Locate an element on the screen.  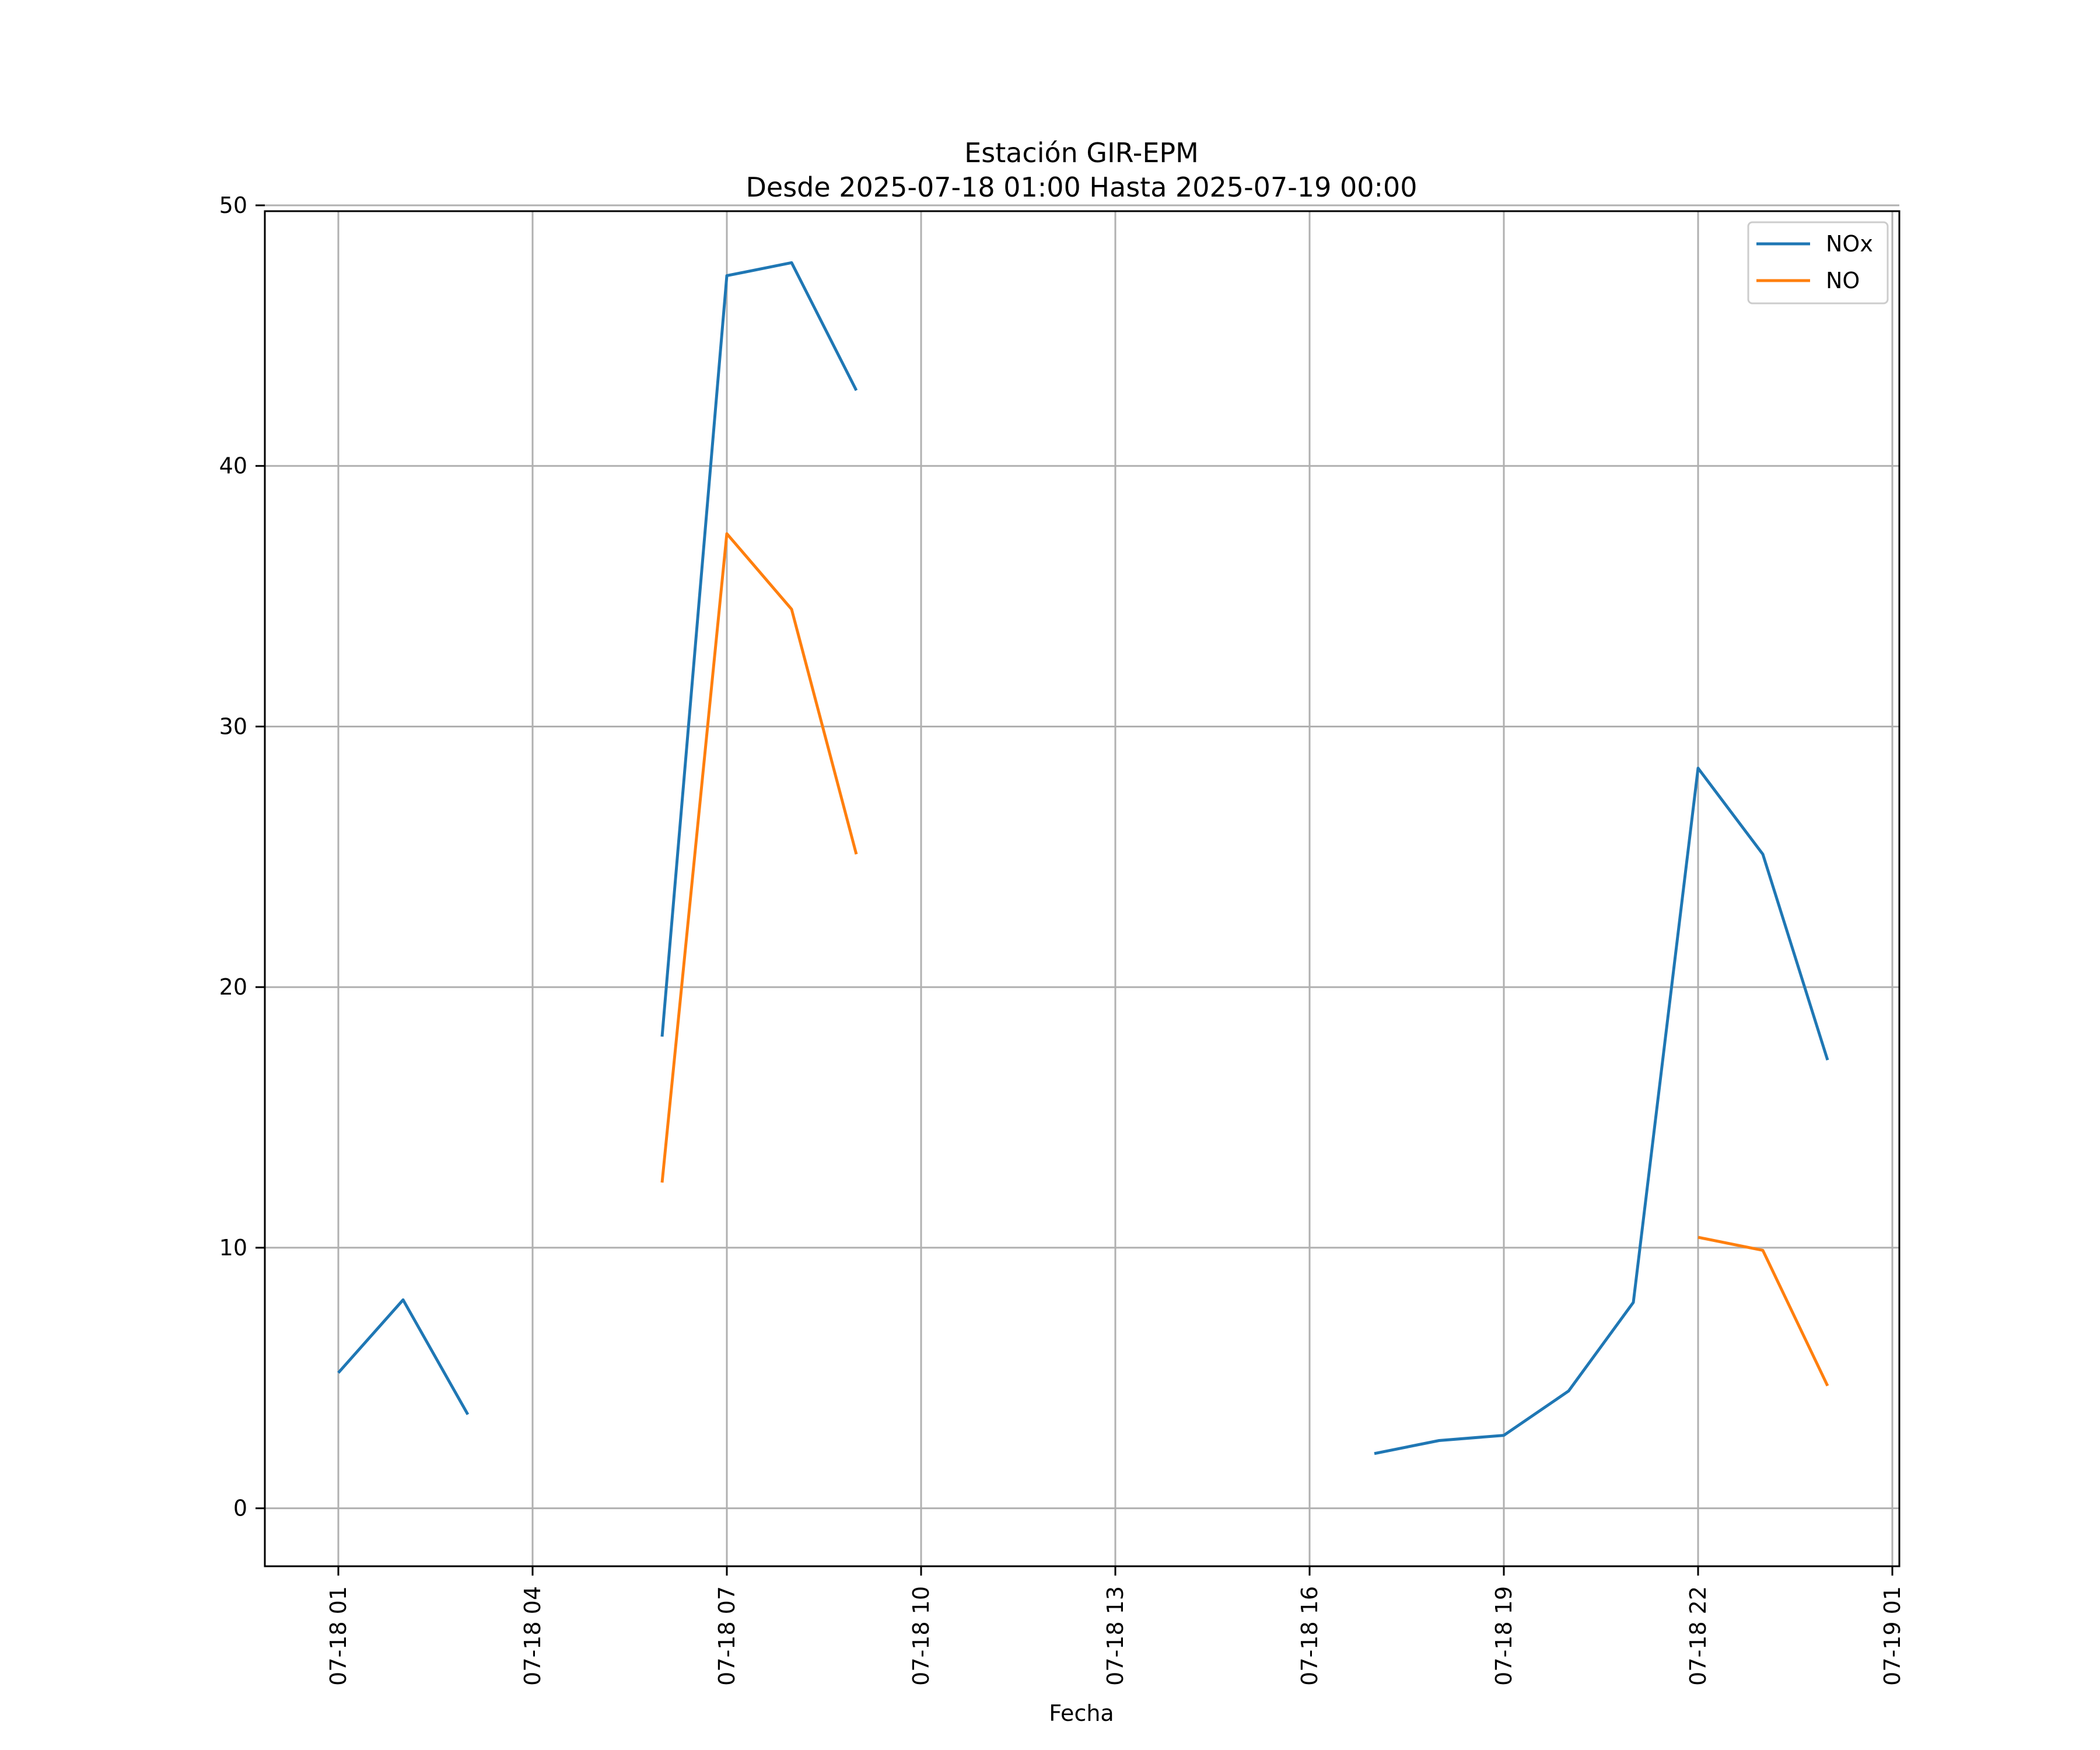
y-tick-label: 30 is located at coordinates (233, 726).